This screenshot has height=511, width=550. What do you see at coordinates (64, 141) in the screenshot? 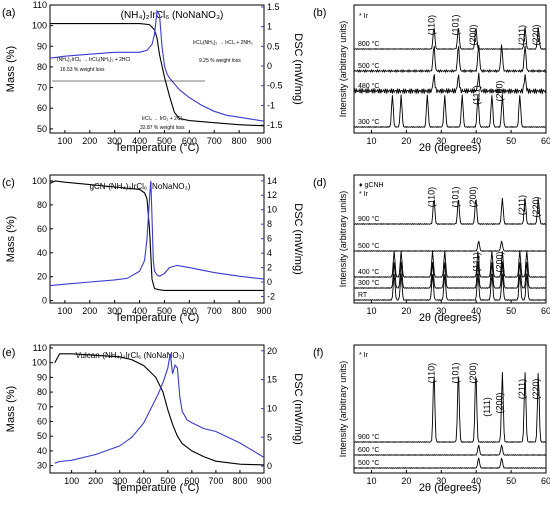
I see `x-tick-label-a: 100` at bounding box center [64, 141].